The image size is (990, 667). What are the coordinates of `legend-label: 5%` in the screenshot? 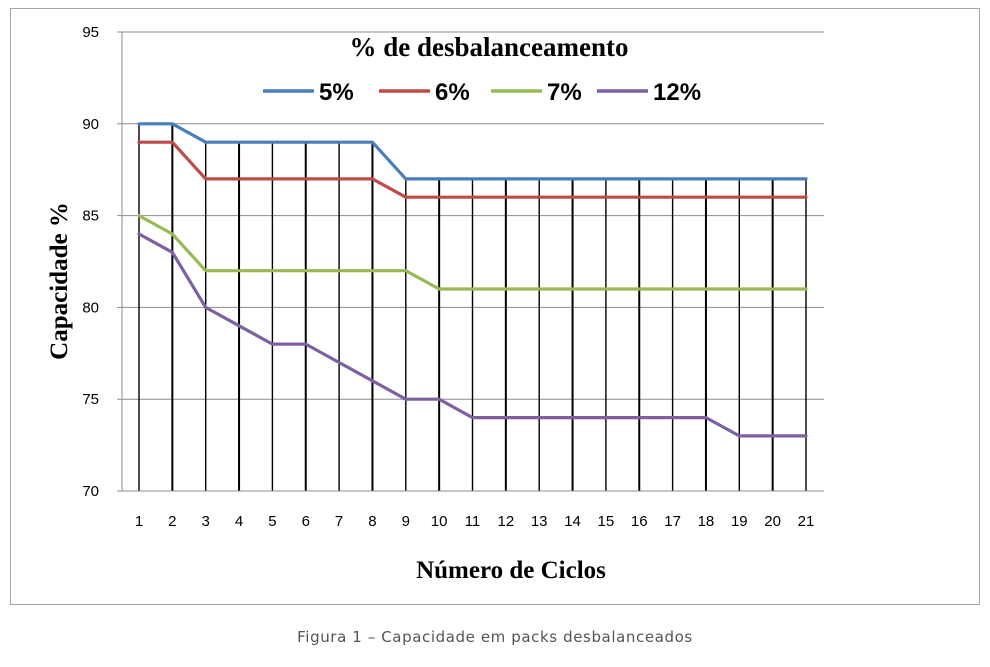 It's located at (336, 92).